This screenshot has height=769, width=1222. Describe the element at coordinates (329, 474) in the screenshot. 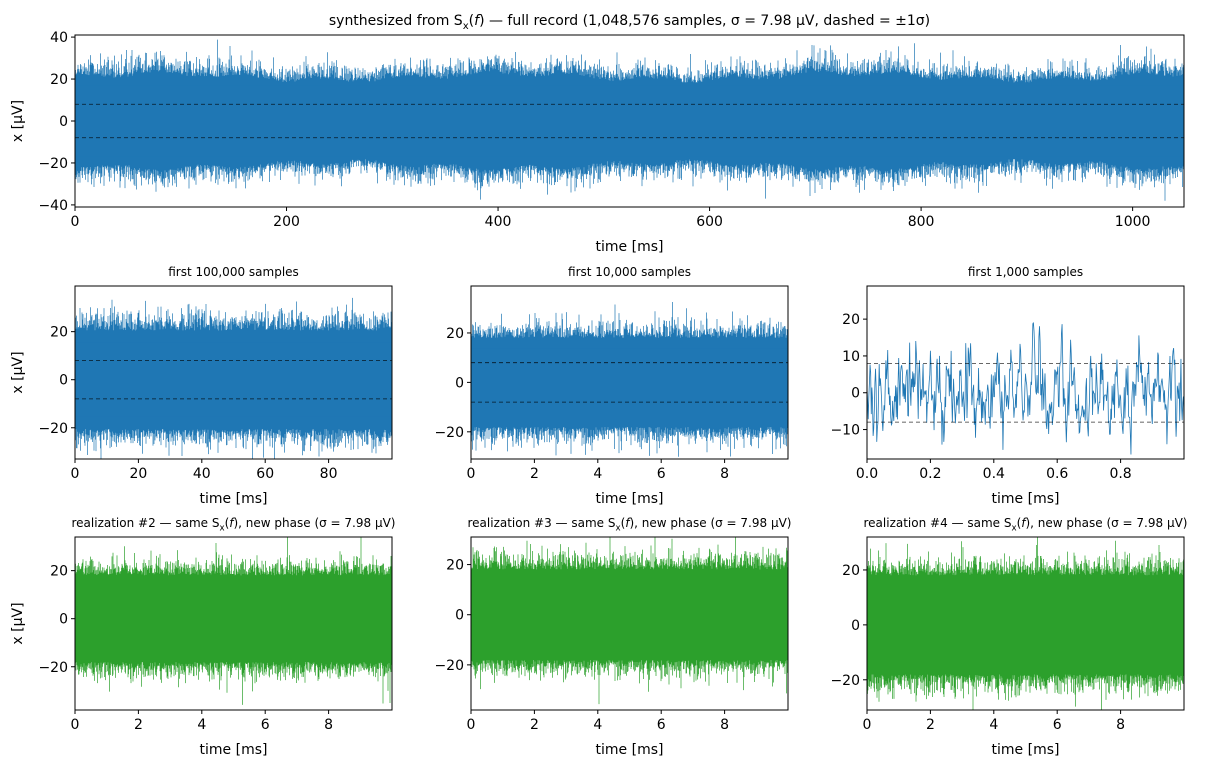

I see `x-tick-label: 80` at that location.